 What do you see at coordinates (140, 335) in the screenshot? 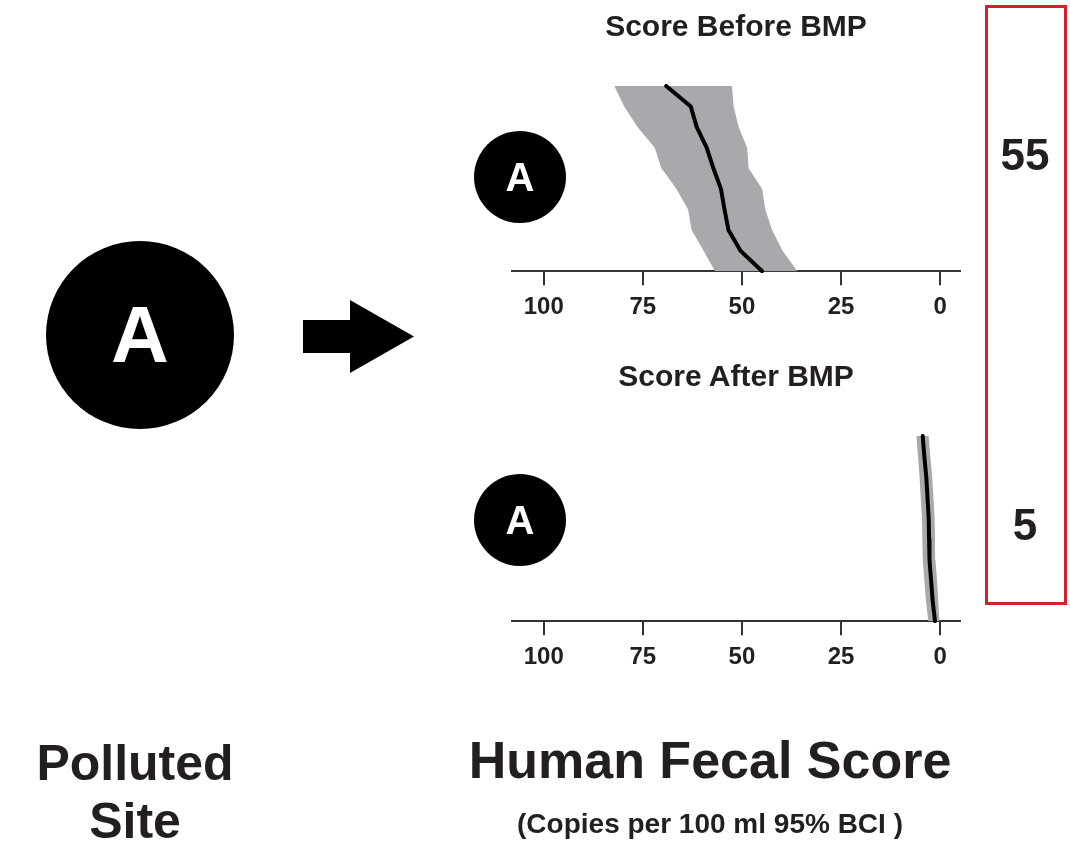
I see `text: A` at bounding box center [140, 335].